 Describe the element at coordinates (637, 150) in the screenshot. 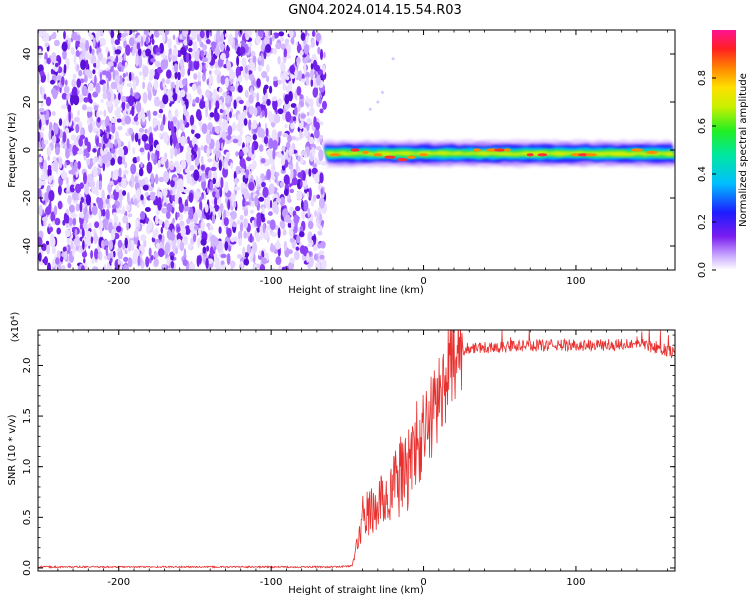

I see `signal-hotspot` at that location.